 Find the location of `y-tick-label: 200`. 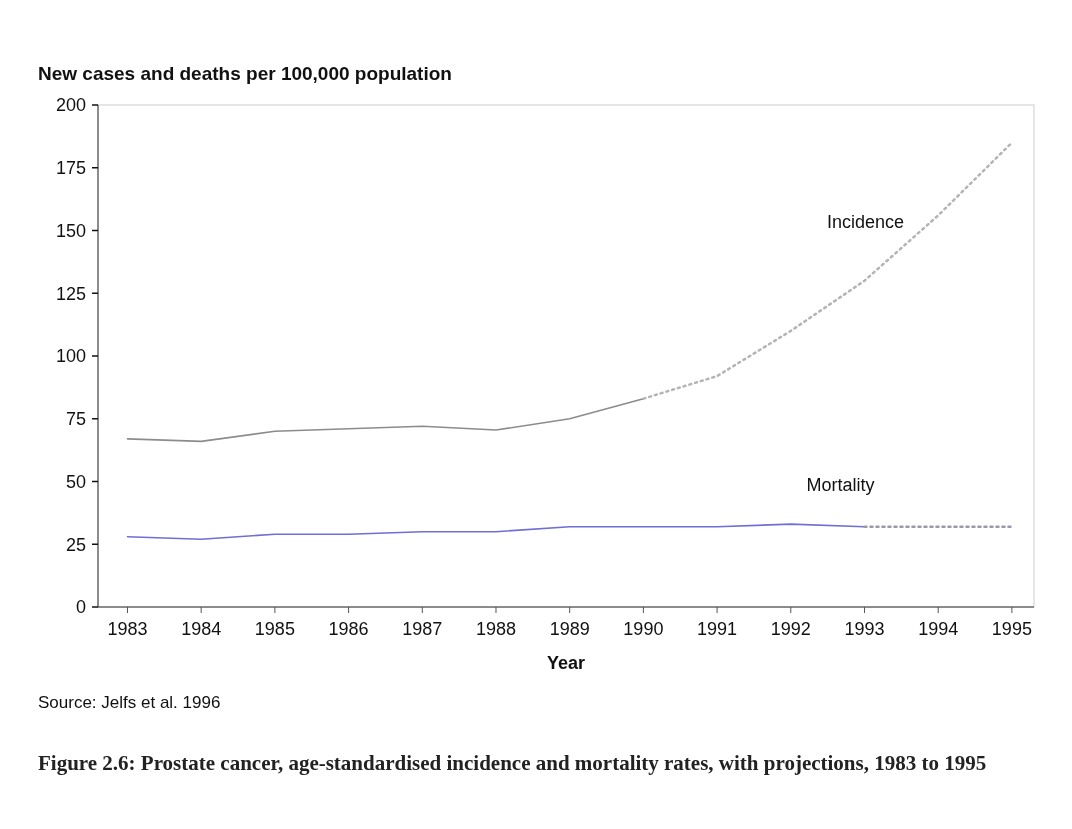

y-tick-label: 200 is located at coordinates (70, 105).